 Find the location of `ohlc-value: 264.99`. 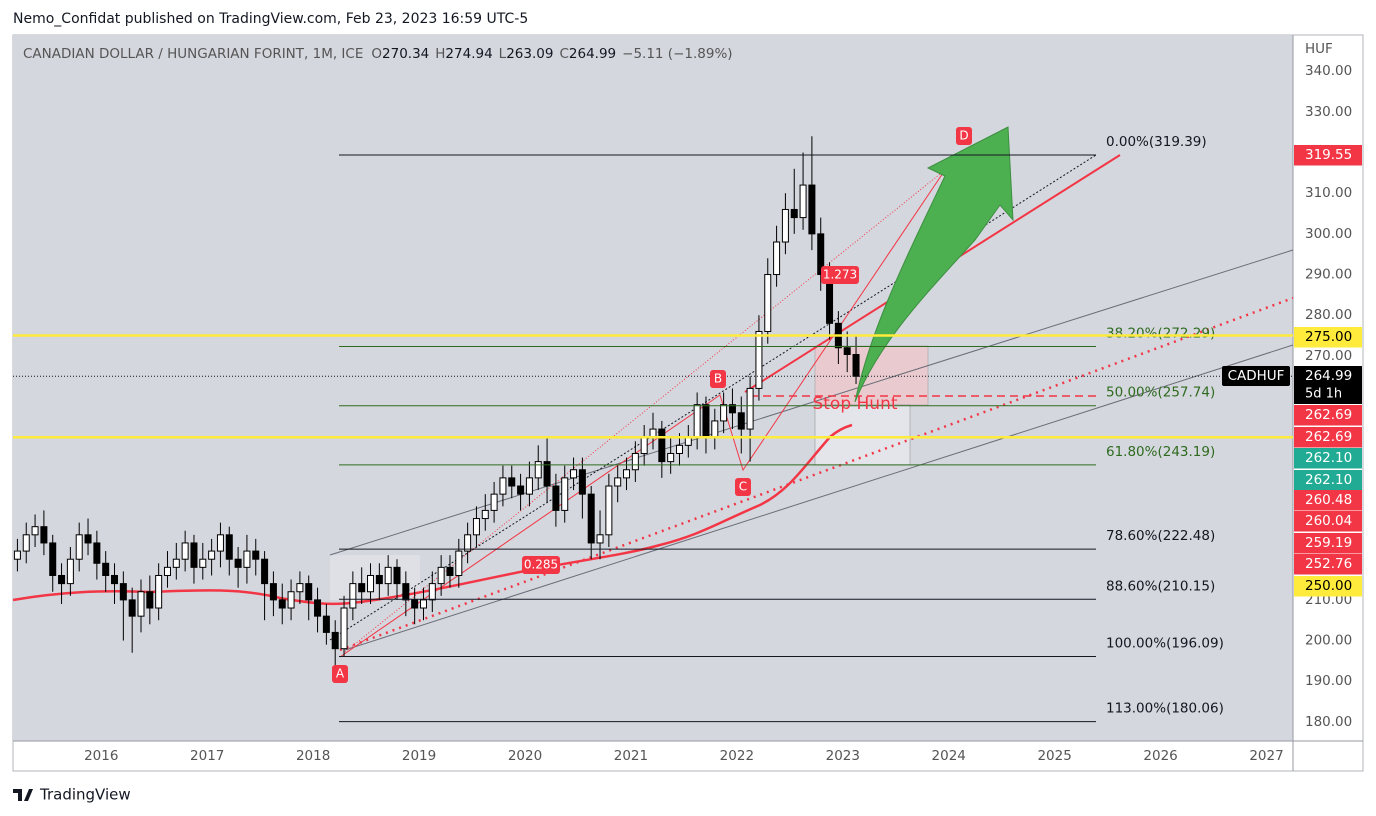

ohlc-value: 264.99 is located at coordinates (592, 54).